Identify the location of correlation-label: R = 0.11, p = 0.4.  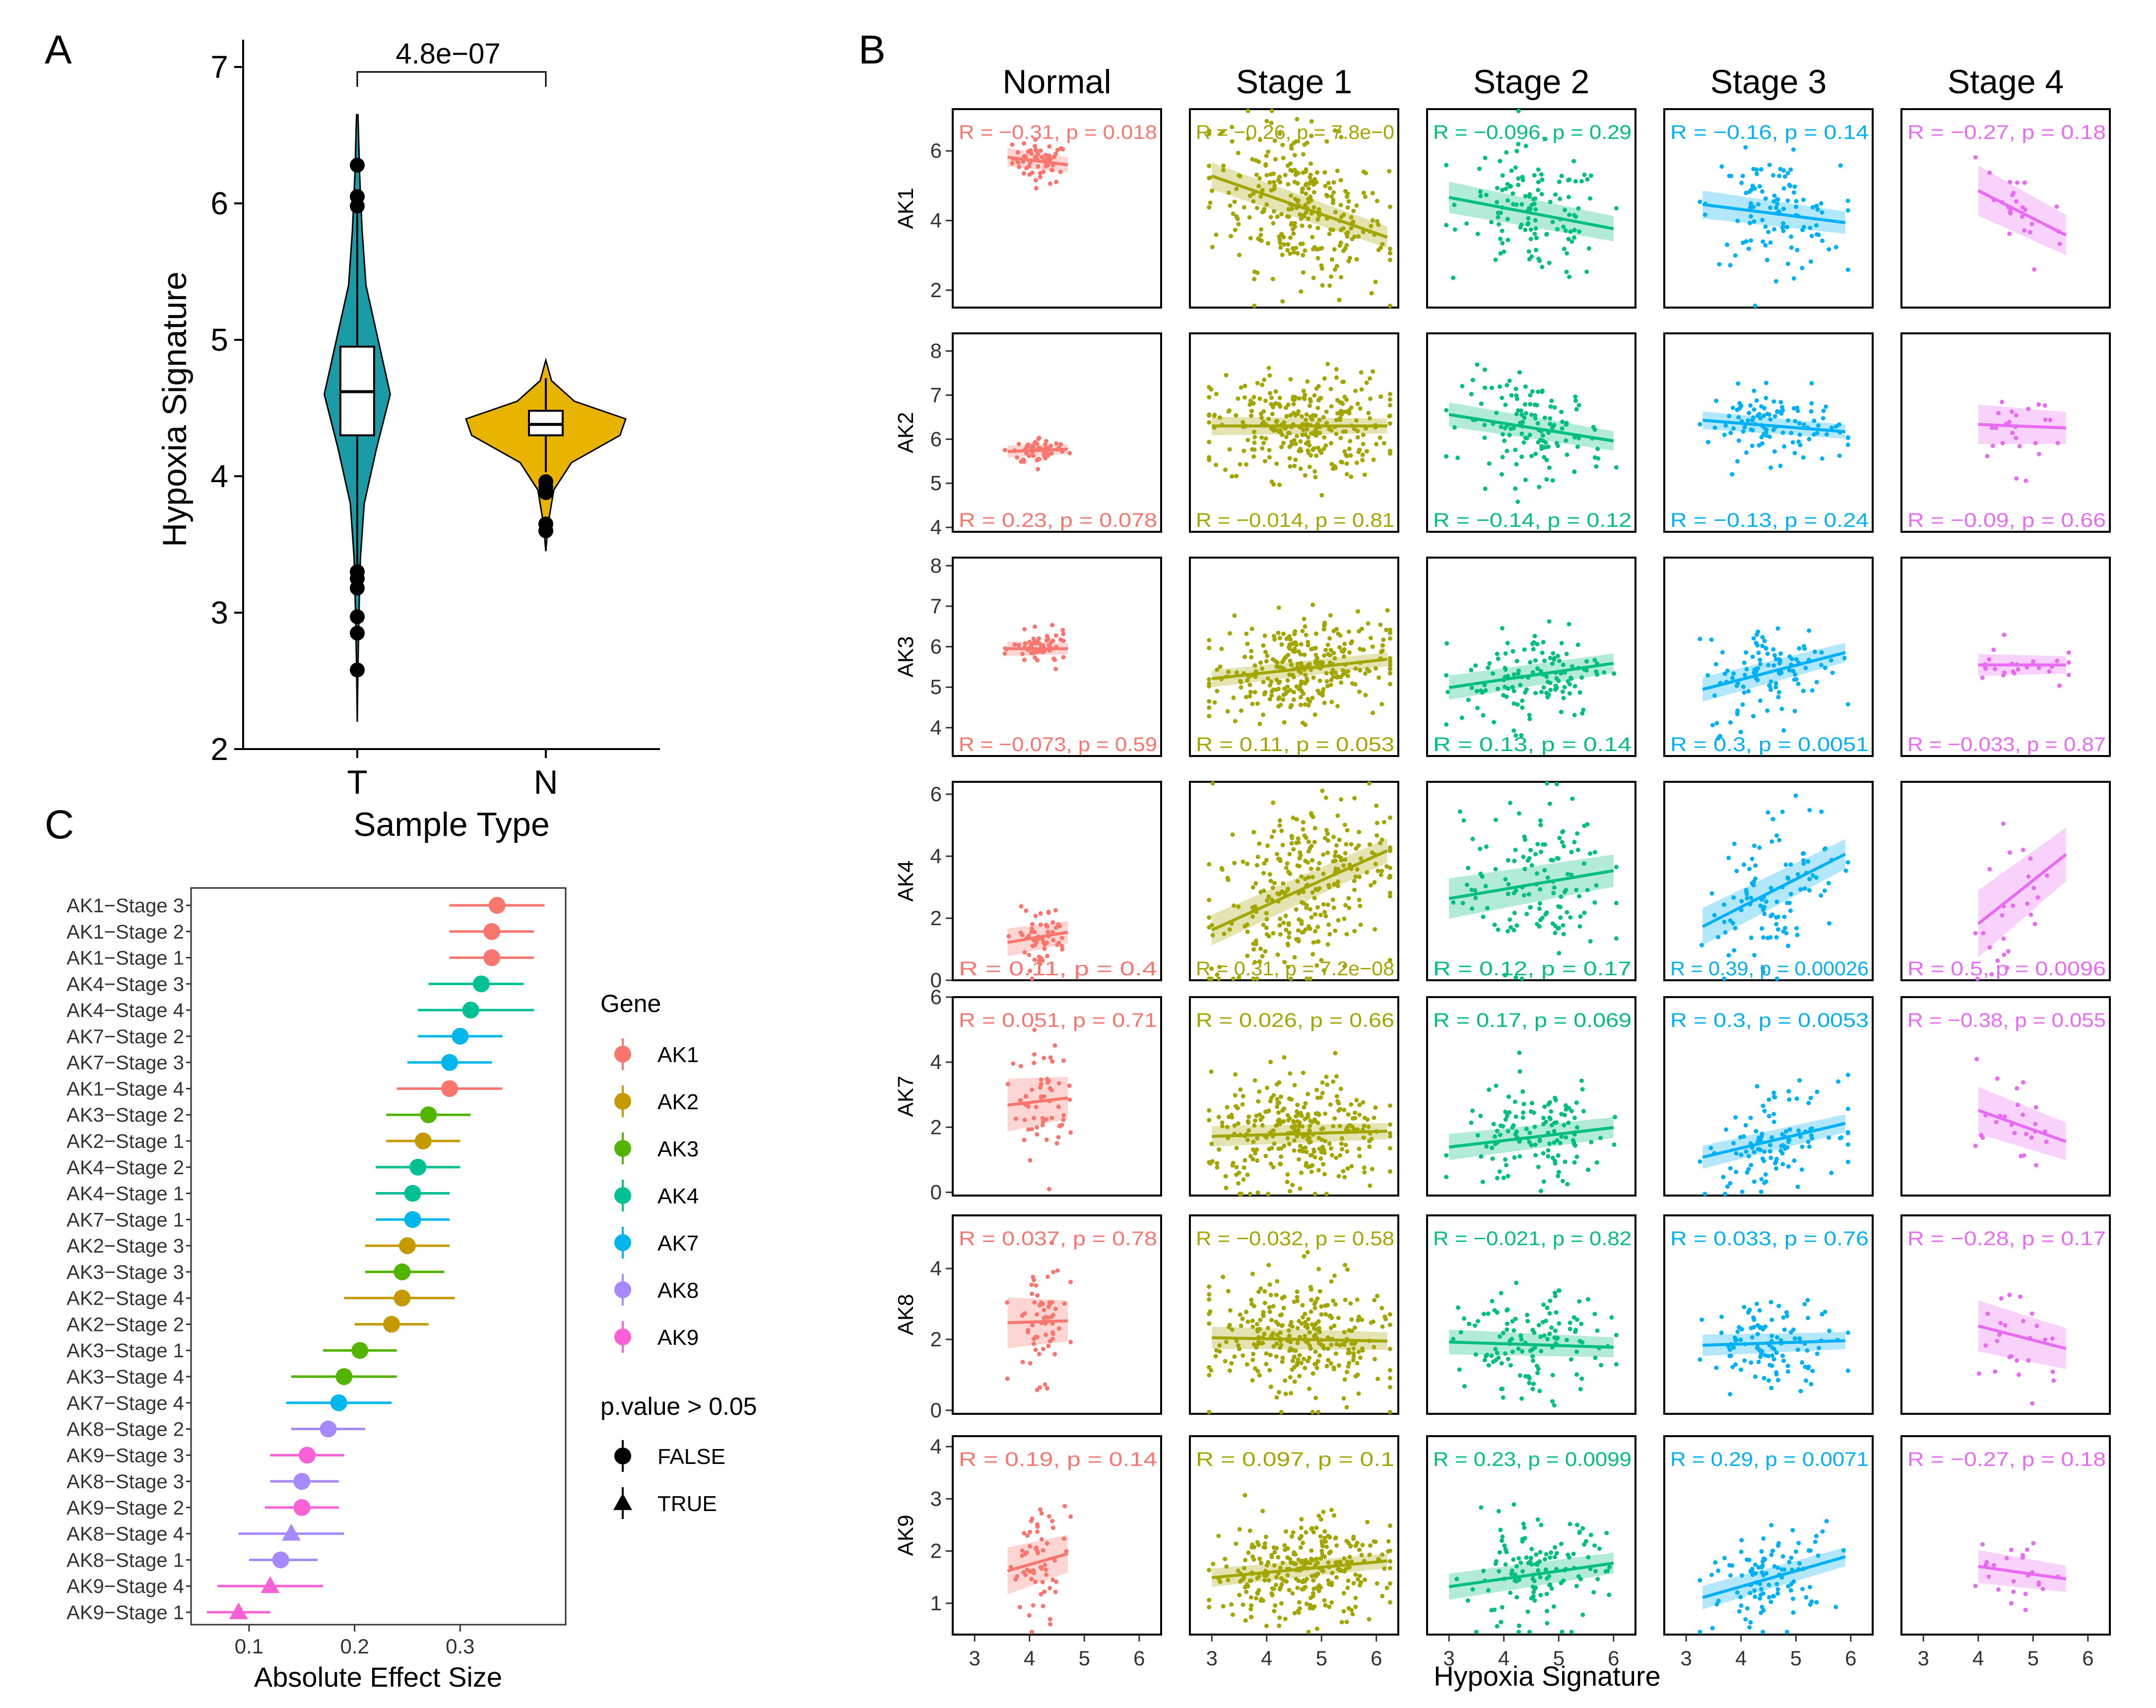
(1058, 969).